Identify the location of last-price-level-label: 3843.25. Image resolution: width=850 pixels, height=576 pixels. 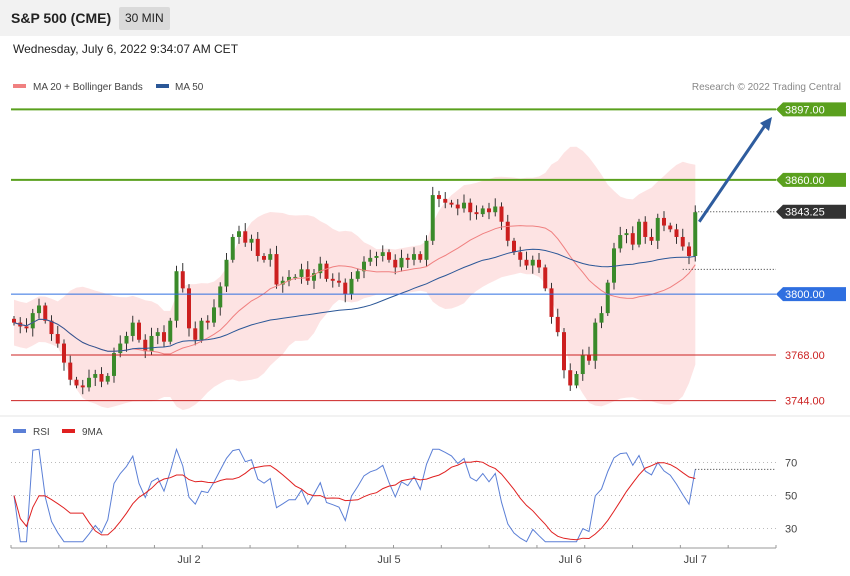
(805, 213).